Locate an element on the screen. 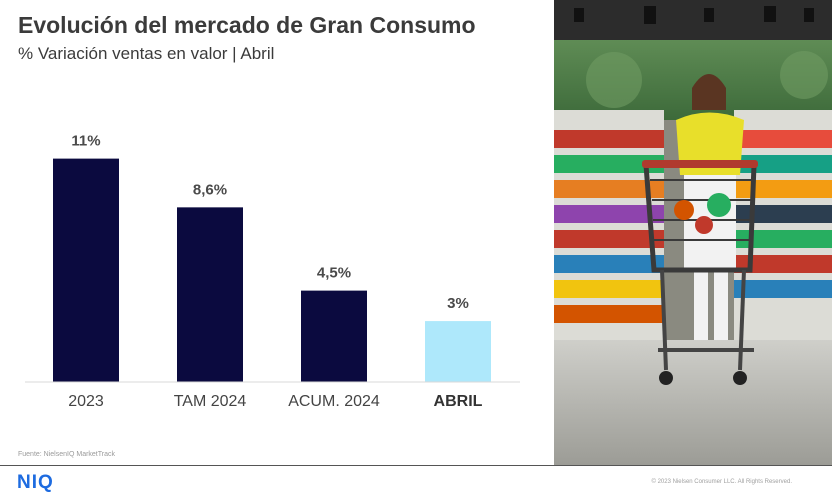 The height and width of the screenshot is (493, 832). value-label-3: 3% is located at coordinates (458, 303).